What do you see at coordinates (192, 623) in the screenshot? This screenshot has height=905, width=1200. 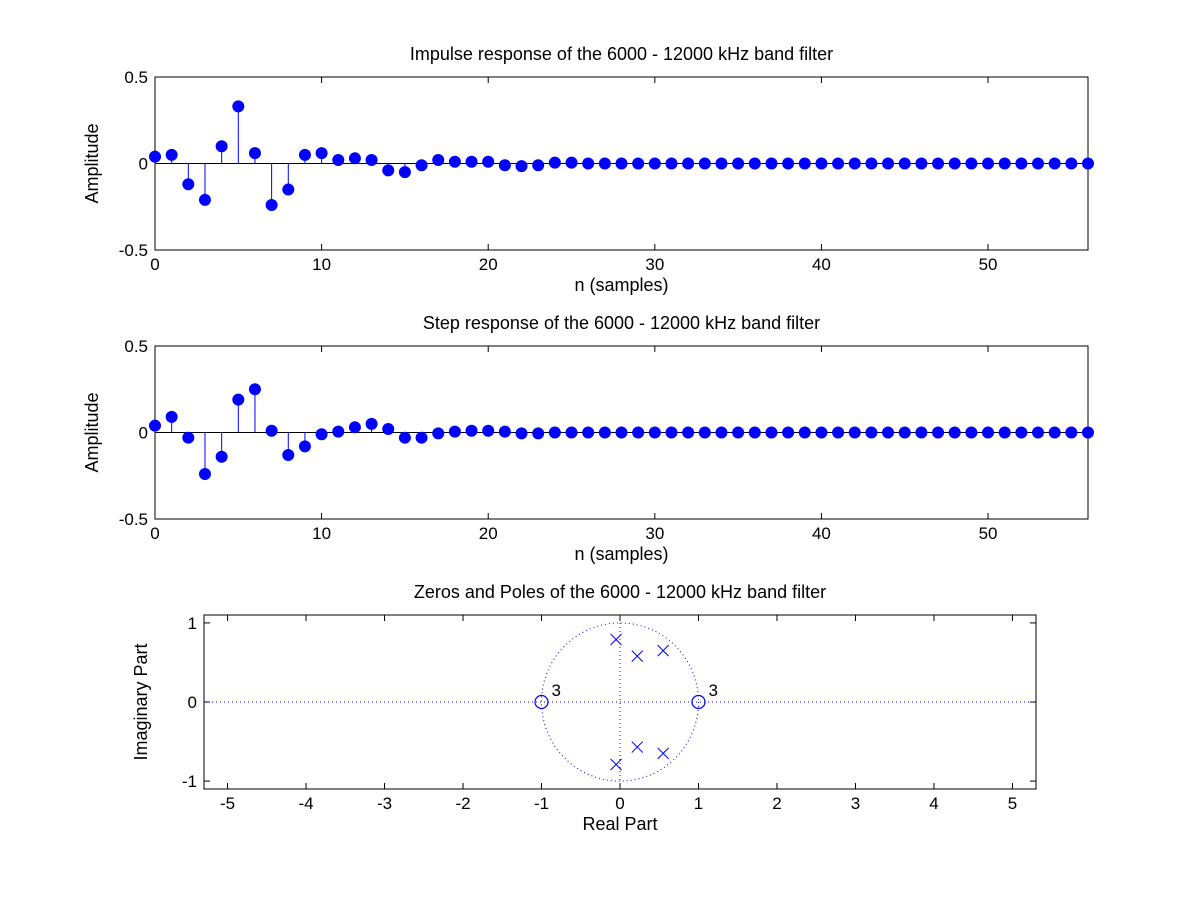 I see `y-tick-label: 1` at bounding box center [192, 623].